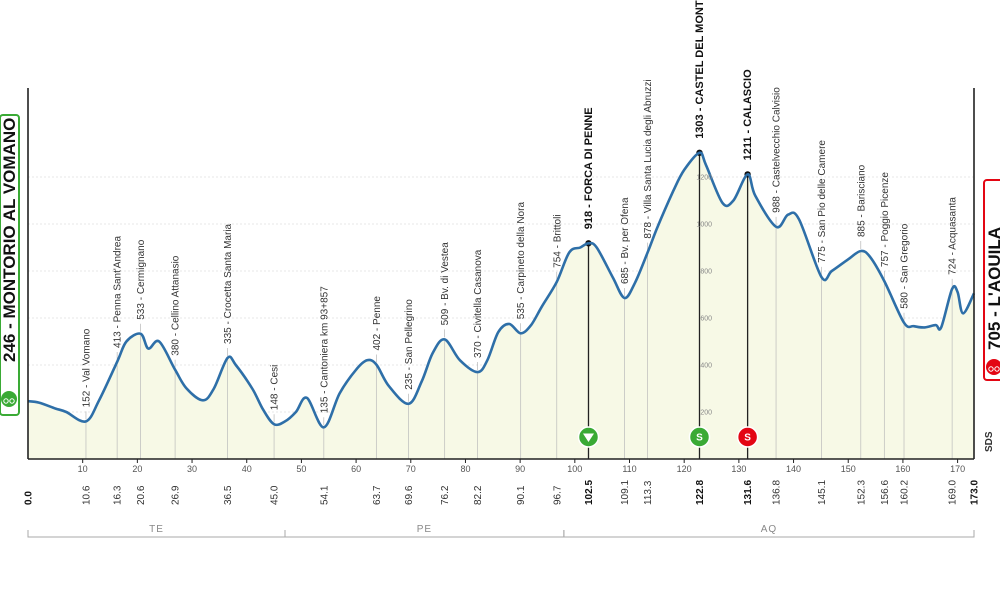 The height and width of the screenshot is (600, 1000). Describe the element at coordinates (228, 283) in the screenshot. I see `waypoint-label: 335 - Crocetta Santa Maria` at that location.